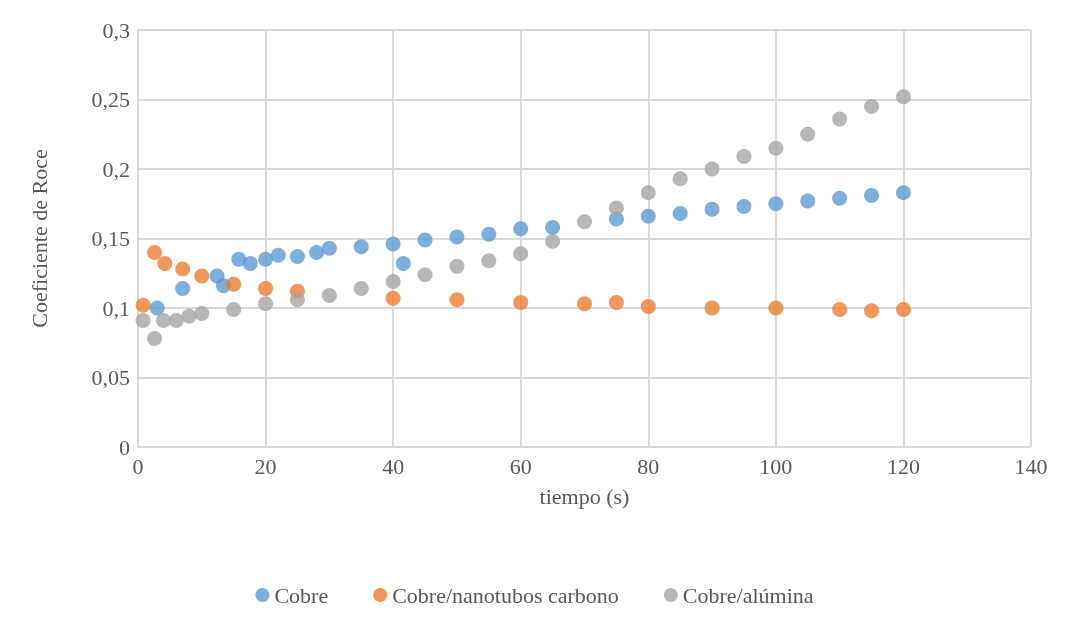 This screenshot has width=1069, height=624. I want to click on y-tick-label: 0, so click(124, 447).